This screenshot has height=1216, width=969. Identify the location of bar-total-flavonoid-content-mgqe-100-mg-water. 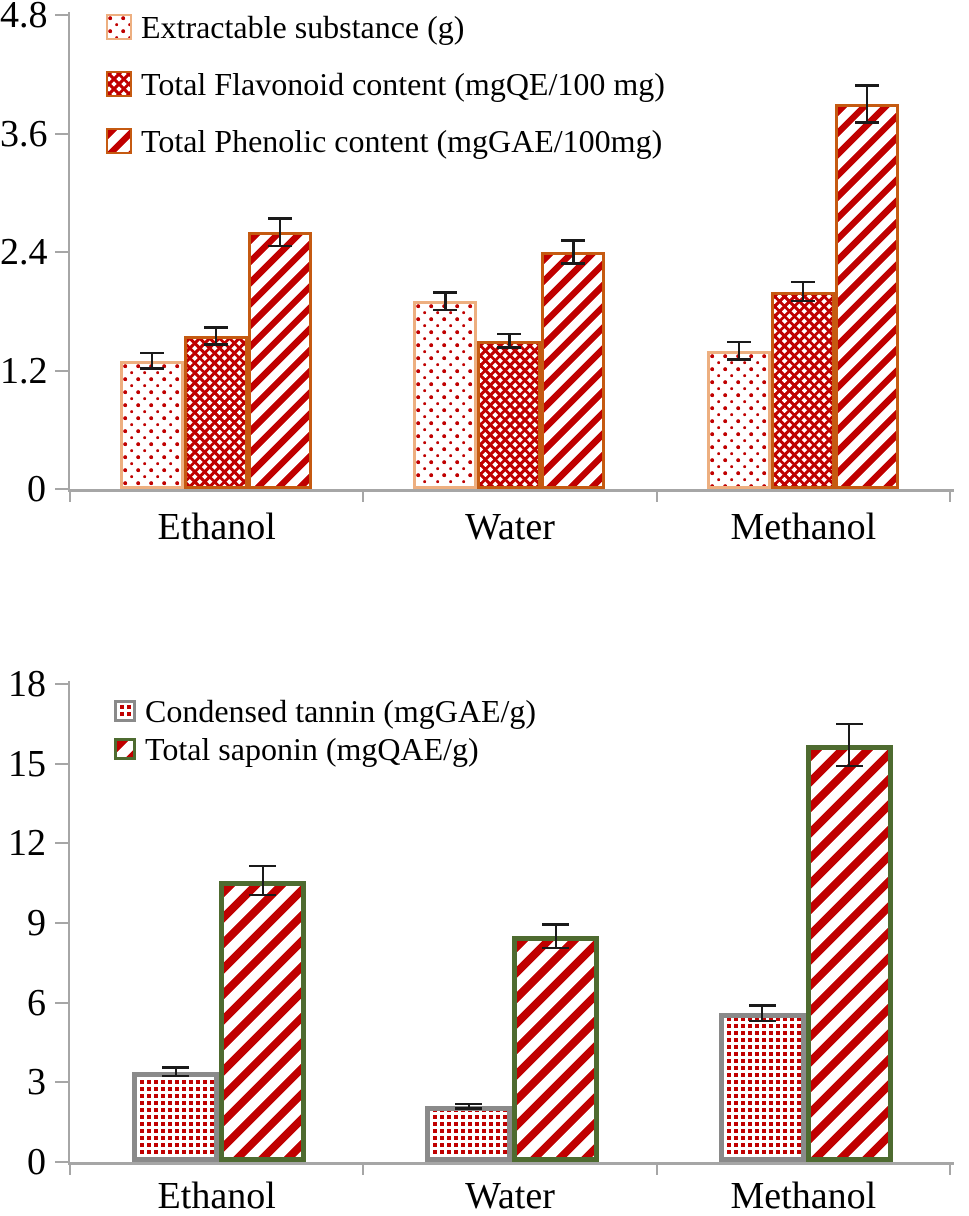
(509, 414).